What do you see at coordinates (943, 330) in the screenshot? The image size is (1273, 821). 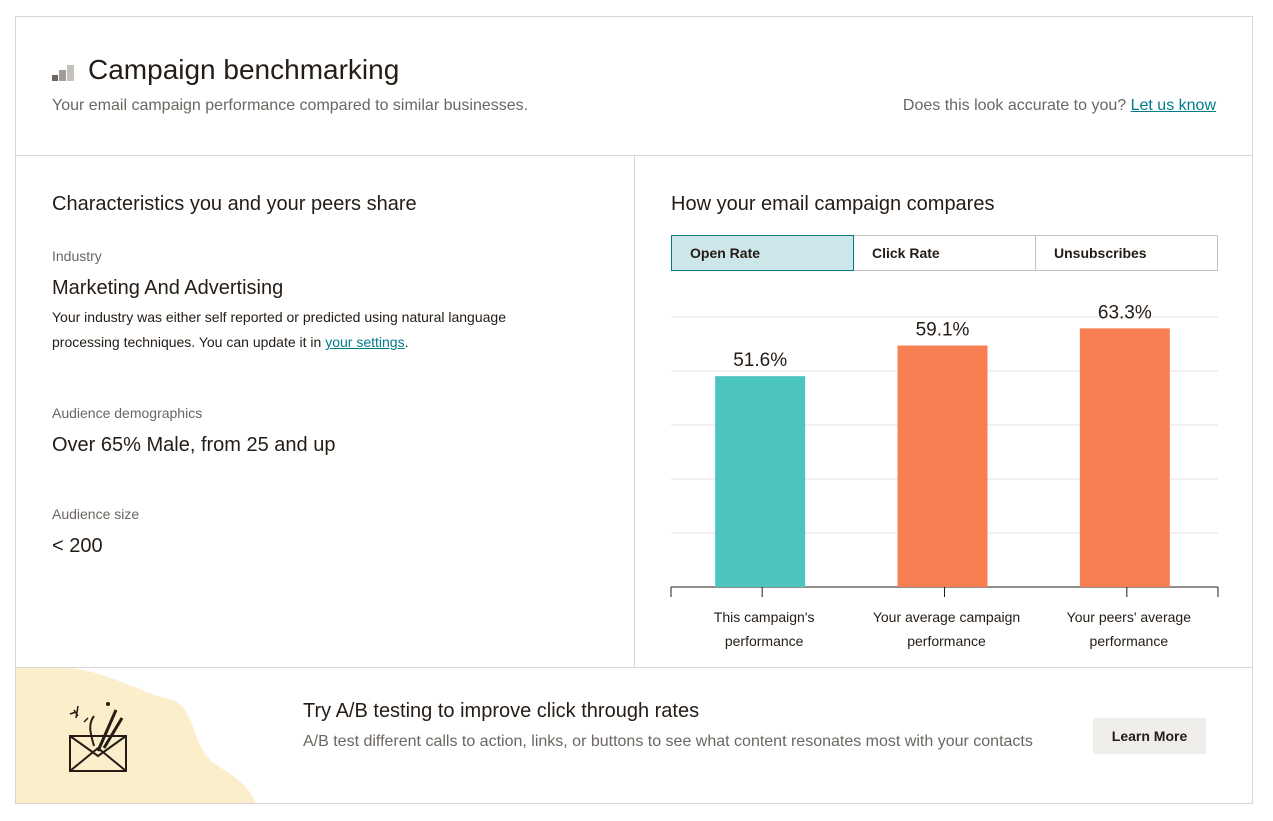 I see `chart-data-label: 59.1%` at bounding box center [943, 330].